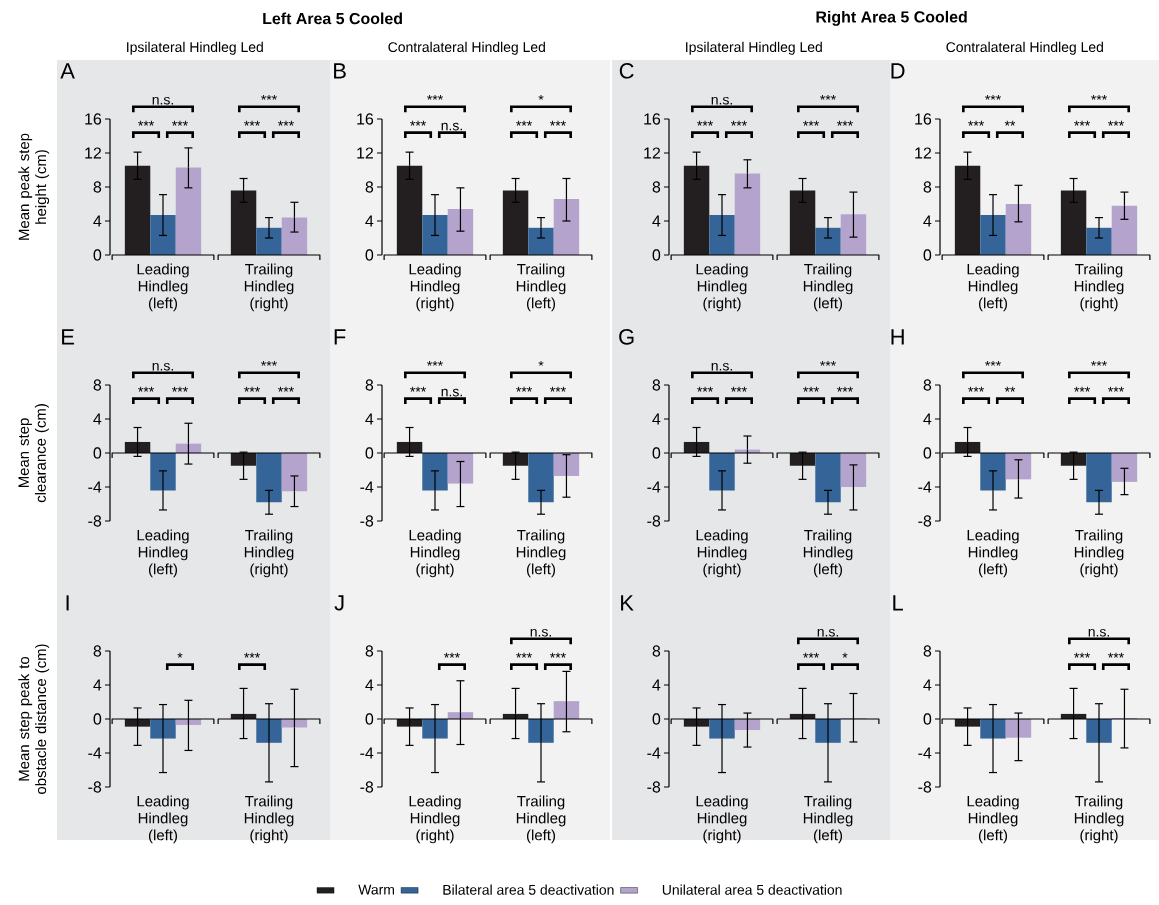 This screenshot has height=905, width=1159. Describe the element at coordinates (626, 337) in the screenshot. I see `chart-title: G` at that location.